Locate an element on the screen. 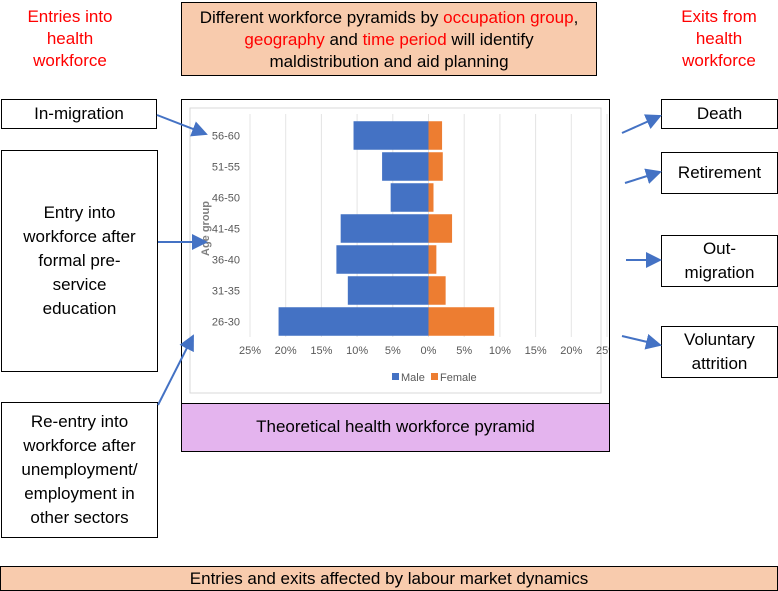 This screenshot has width=778, height=591. exits-header-text: Exits from health workforce is located at coordinates (719, 39).